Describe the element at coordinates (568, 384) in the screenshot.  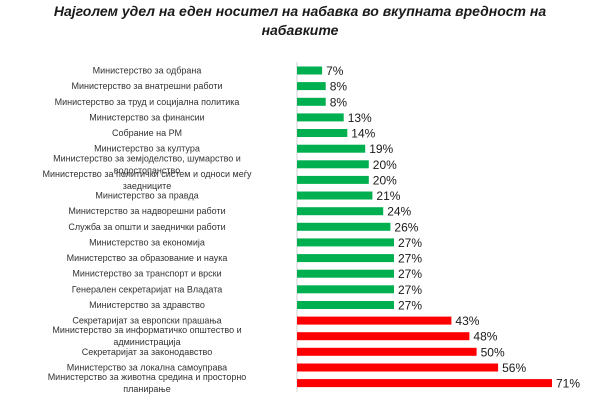
I see `data-label: 71%` at that location.